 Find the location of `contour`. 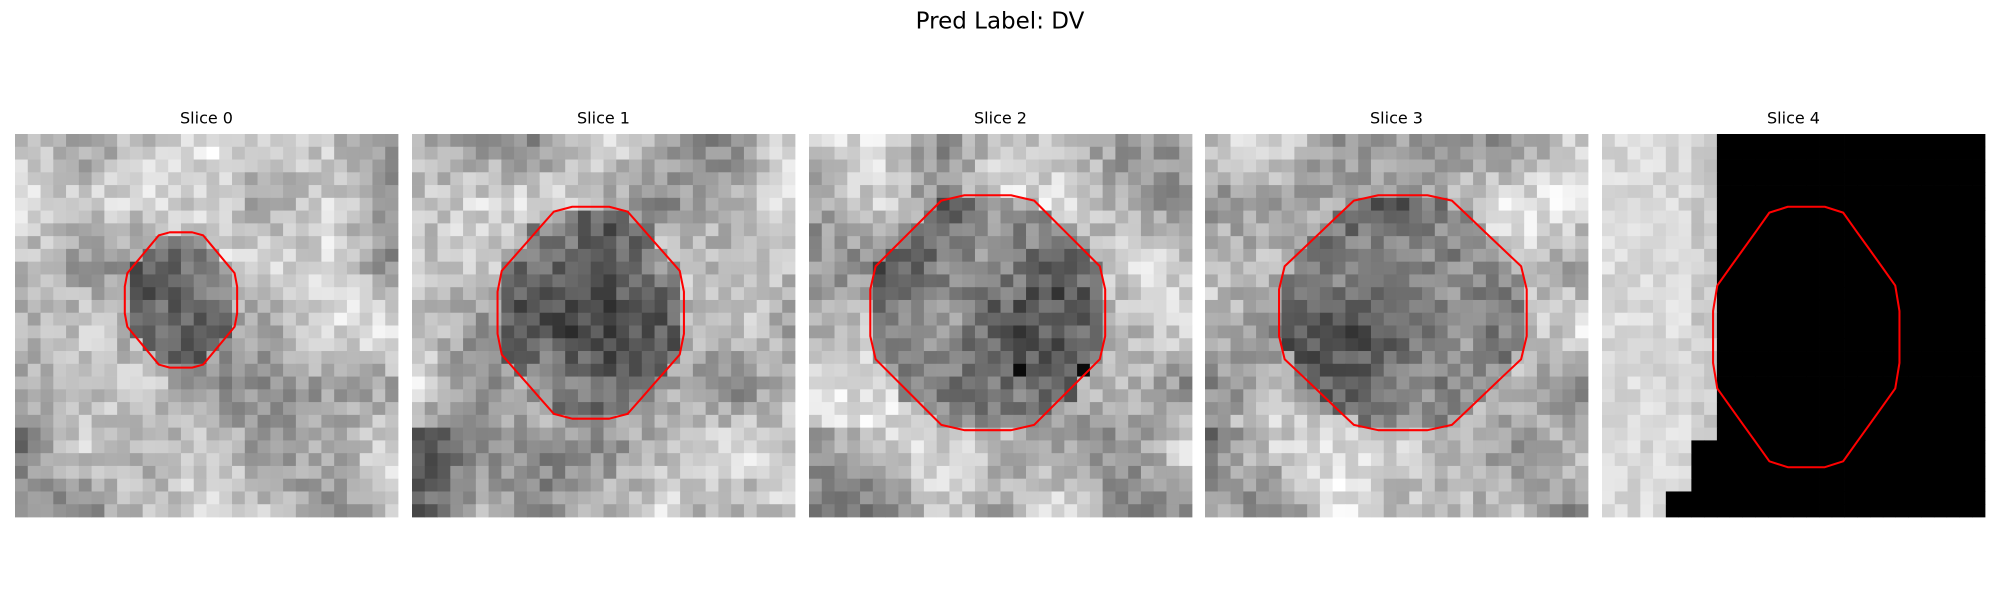

contour is located at coordinates (590, 312).